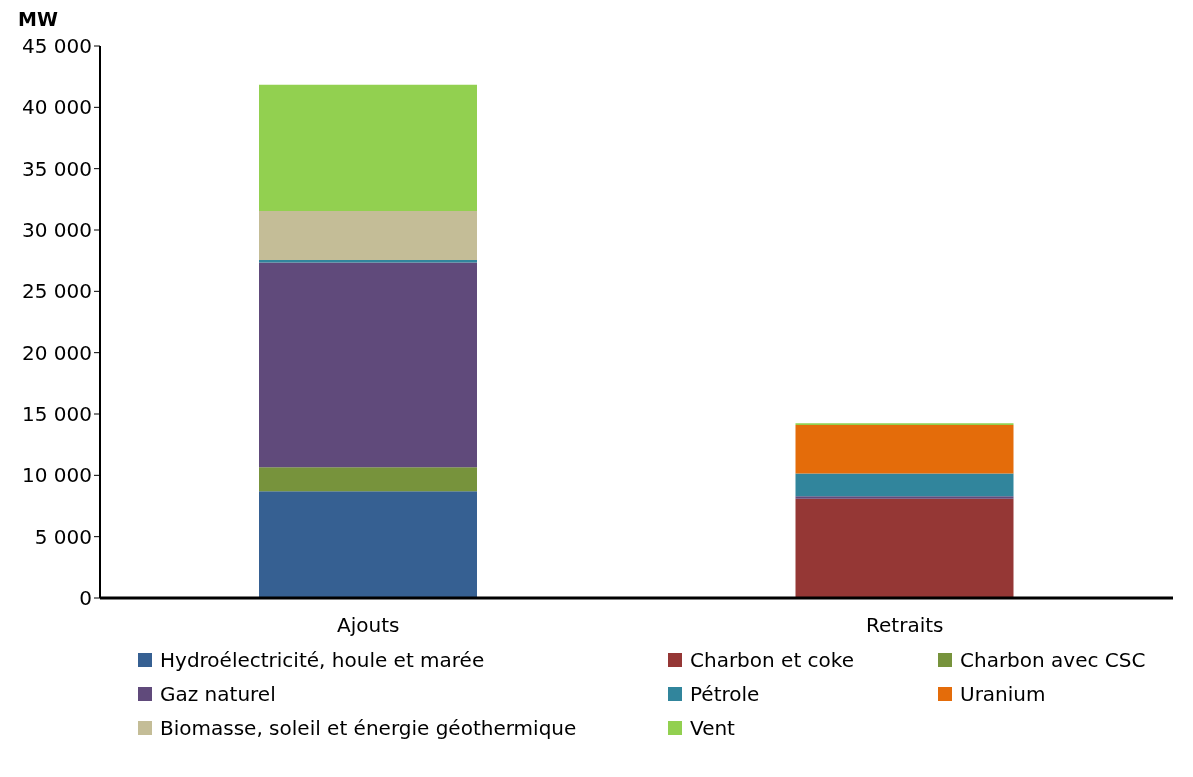 The image size is (1193, 777). Describe the element at coordinates (1003, 694) in the screenshot. I see `legend-label: Uranium` at that location.